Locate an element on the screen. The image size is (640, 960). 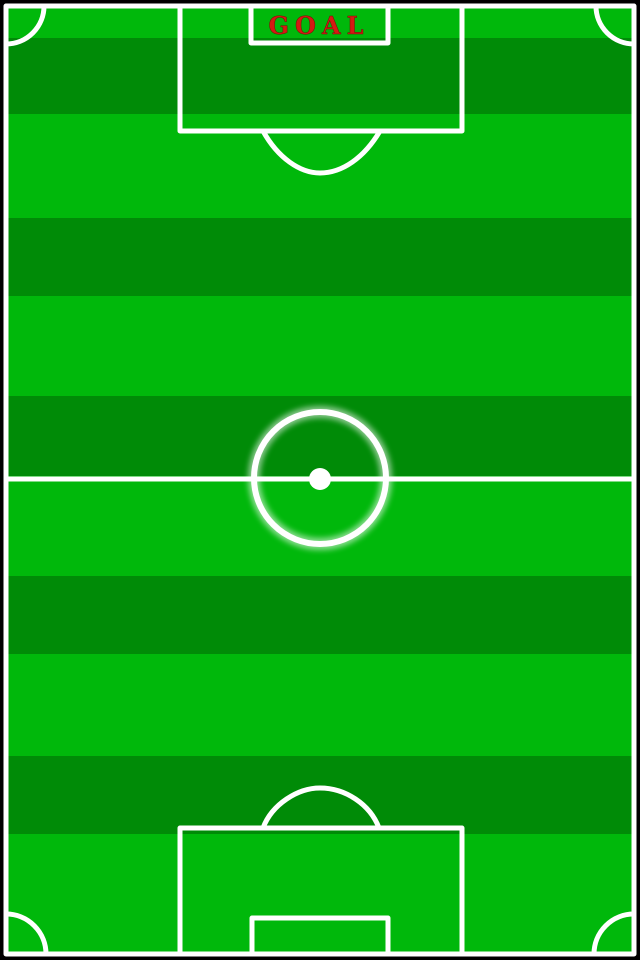
corner-arc-bottom-right is located at coordinates (614, 934).